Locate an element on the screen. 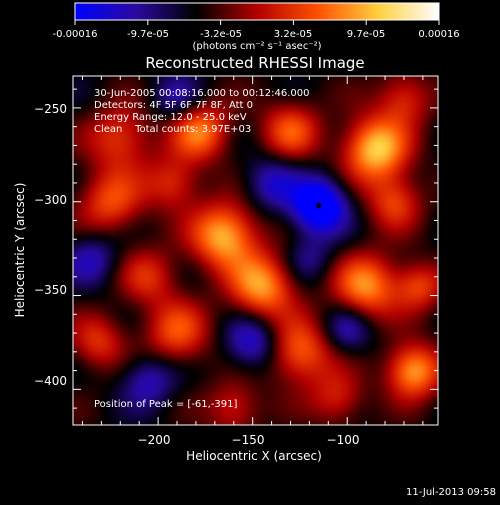 The height and width of the screenshot is (505, 500). peak-marker is located at coordinates (319, 205).